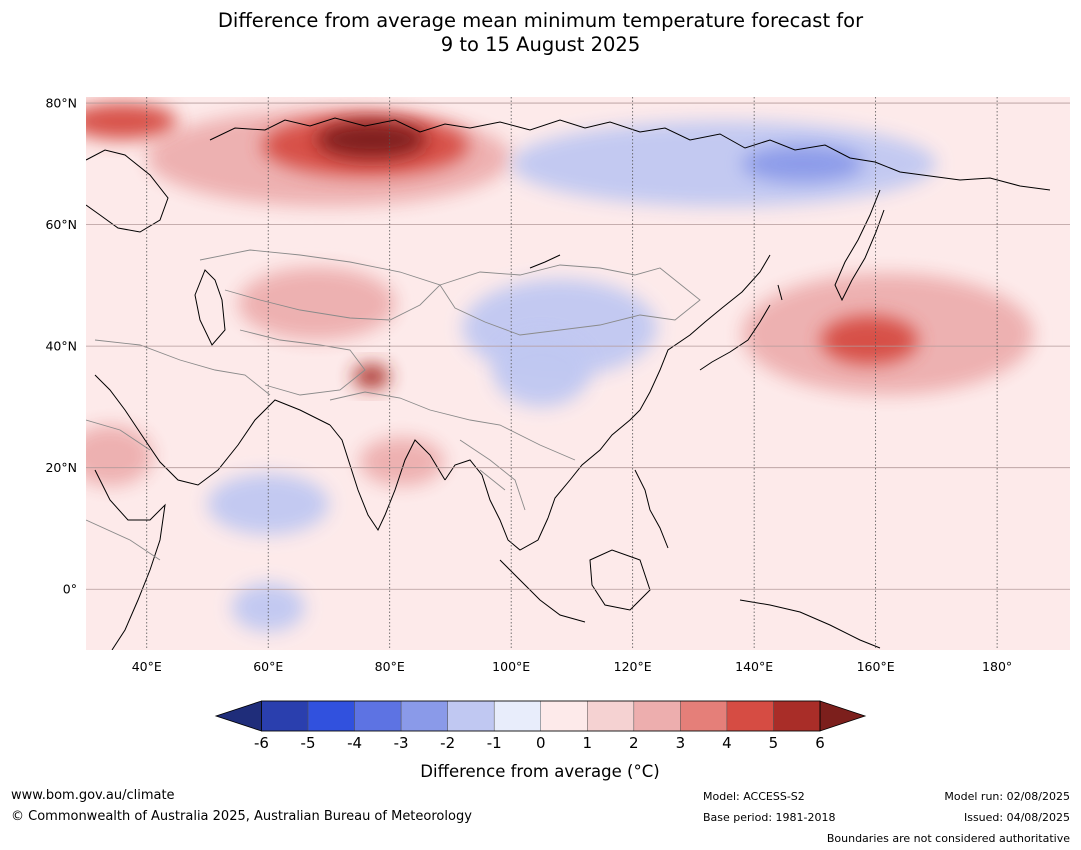 This screenshot has height=850, width=1081. Describe the element at coordinates (354, 743) in the screenshot. I see `colorbar-tick-label: -4` at that location.